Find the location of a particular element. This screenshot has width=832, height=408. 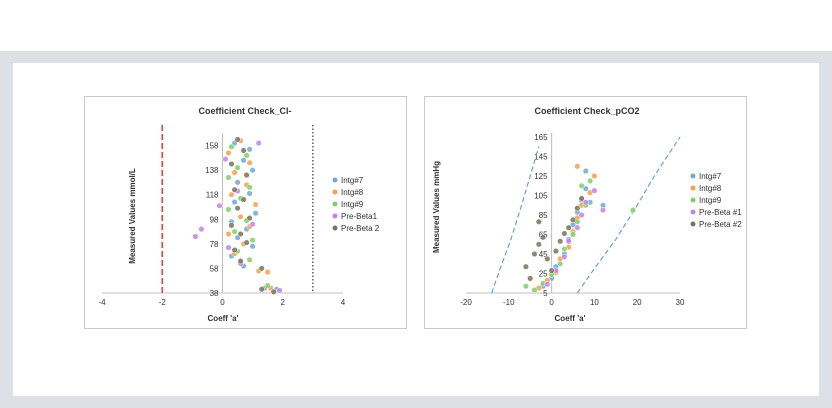

bottom-band is located at coordinates (416, 402).